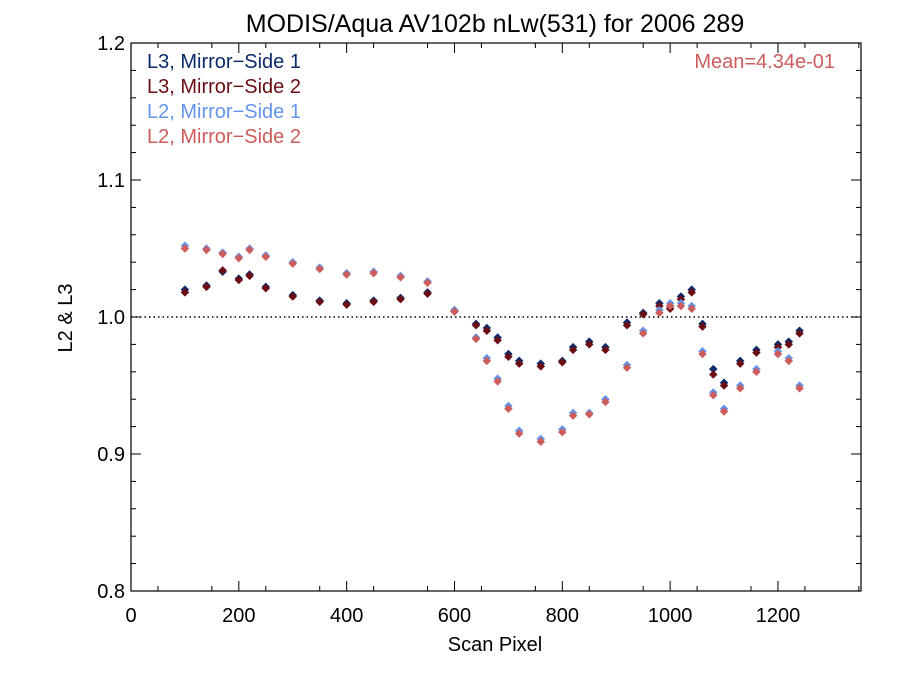 This screenshot has width=900, height=680. I want to click on legend-entry-2: L3, Mirror−Side 2, so click(224, 87).